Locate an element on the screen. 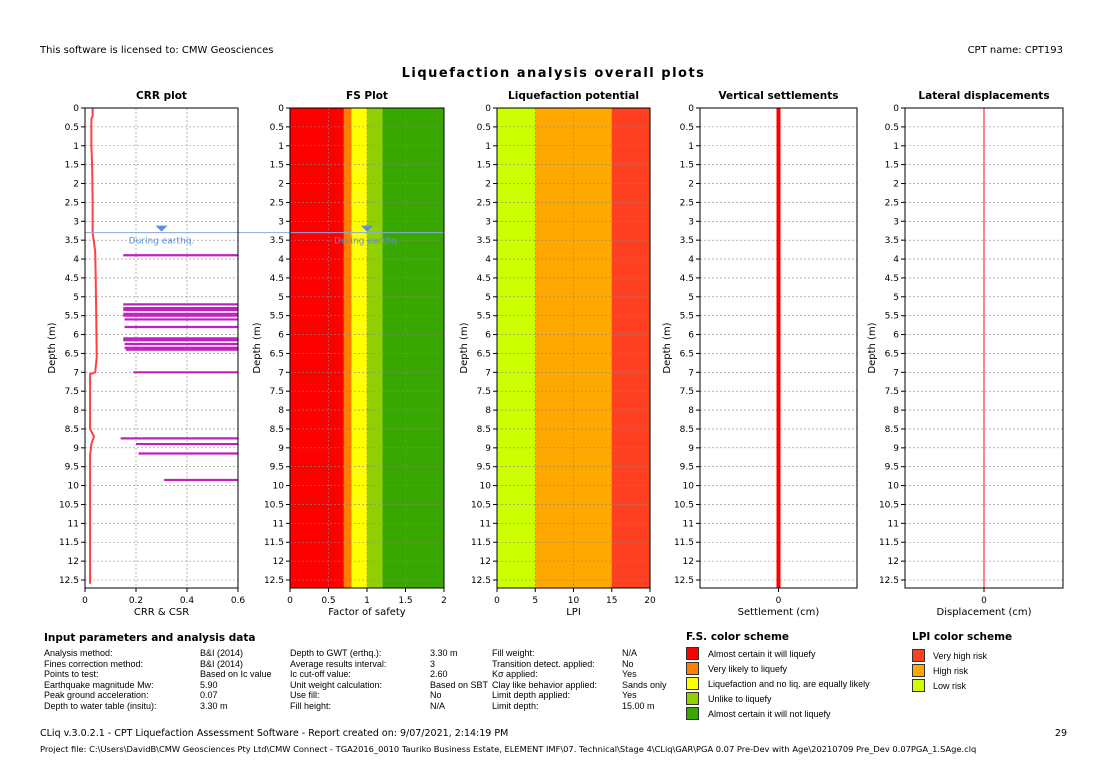  param-label: Average results interval: is located at coordinates (338, 663).